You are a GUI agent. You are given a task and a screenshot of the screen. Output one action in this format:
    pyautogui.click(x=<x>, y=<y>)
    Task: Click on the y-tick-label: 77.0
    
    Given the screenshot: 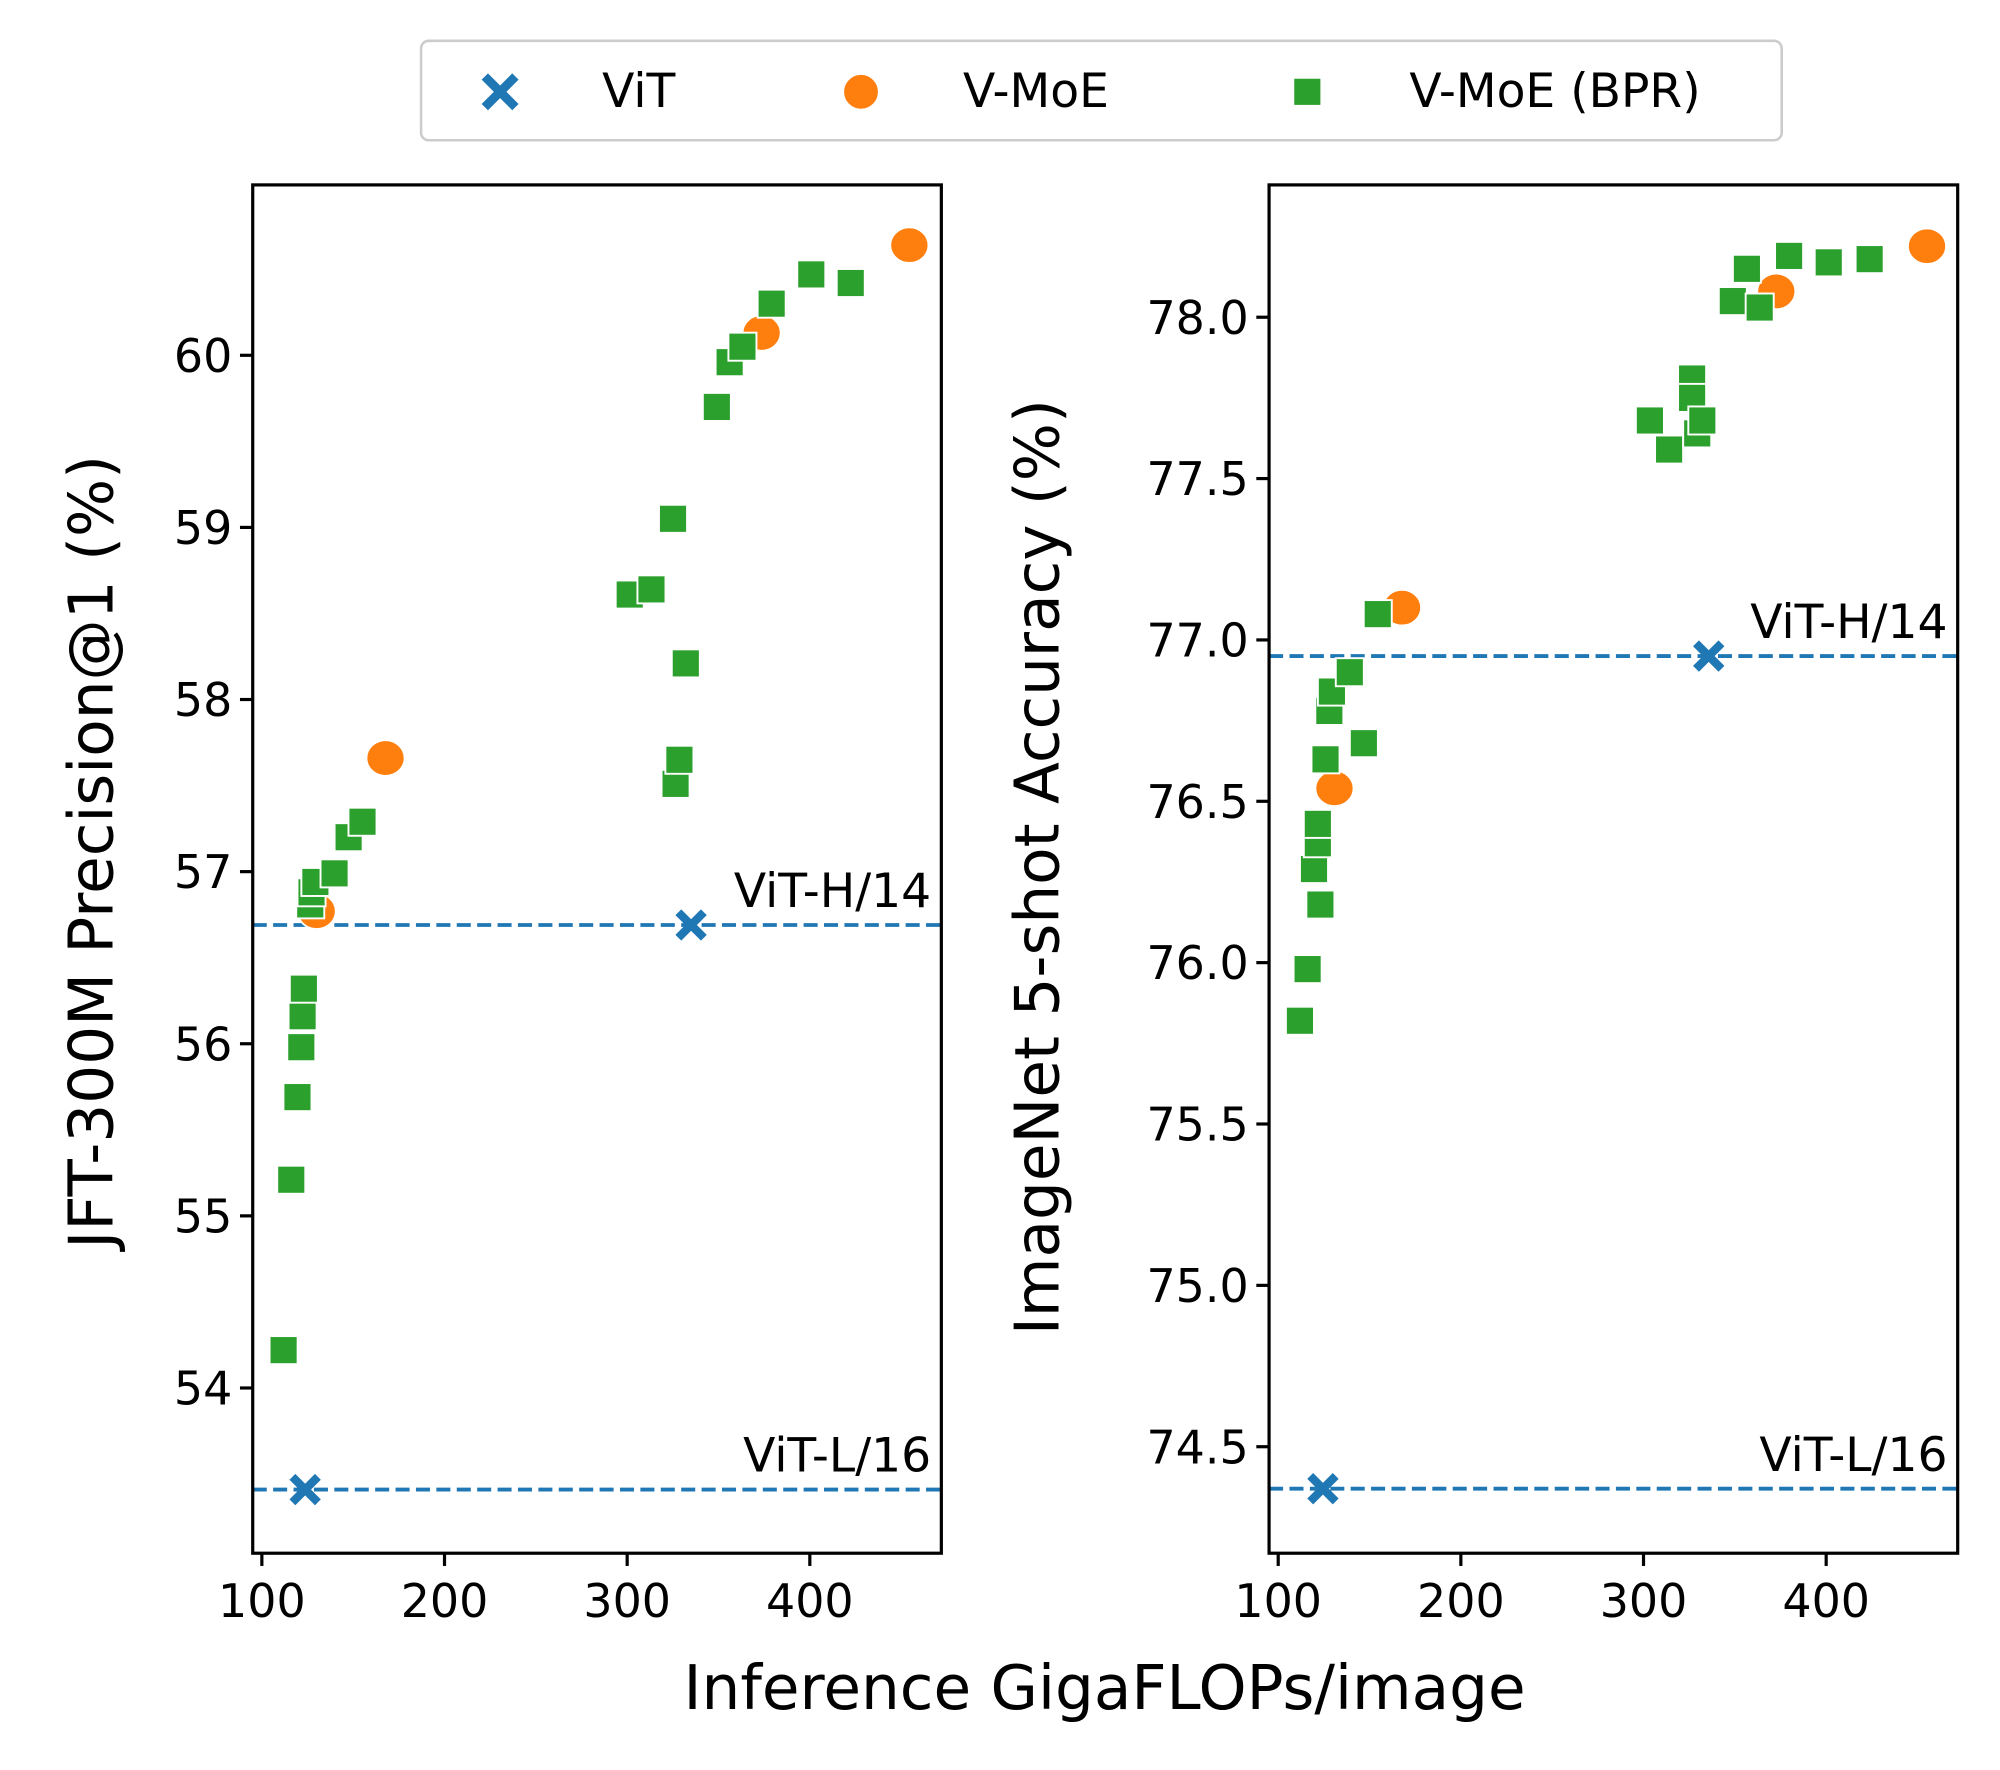 What is the action you would take?
    pyautogui.click(x=1197, y=641)
    